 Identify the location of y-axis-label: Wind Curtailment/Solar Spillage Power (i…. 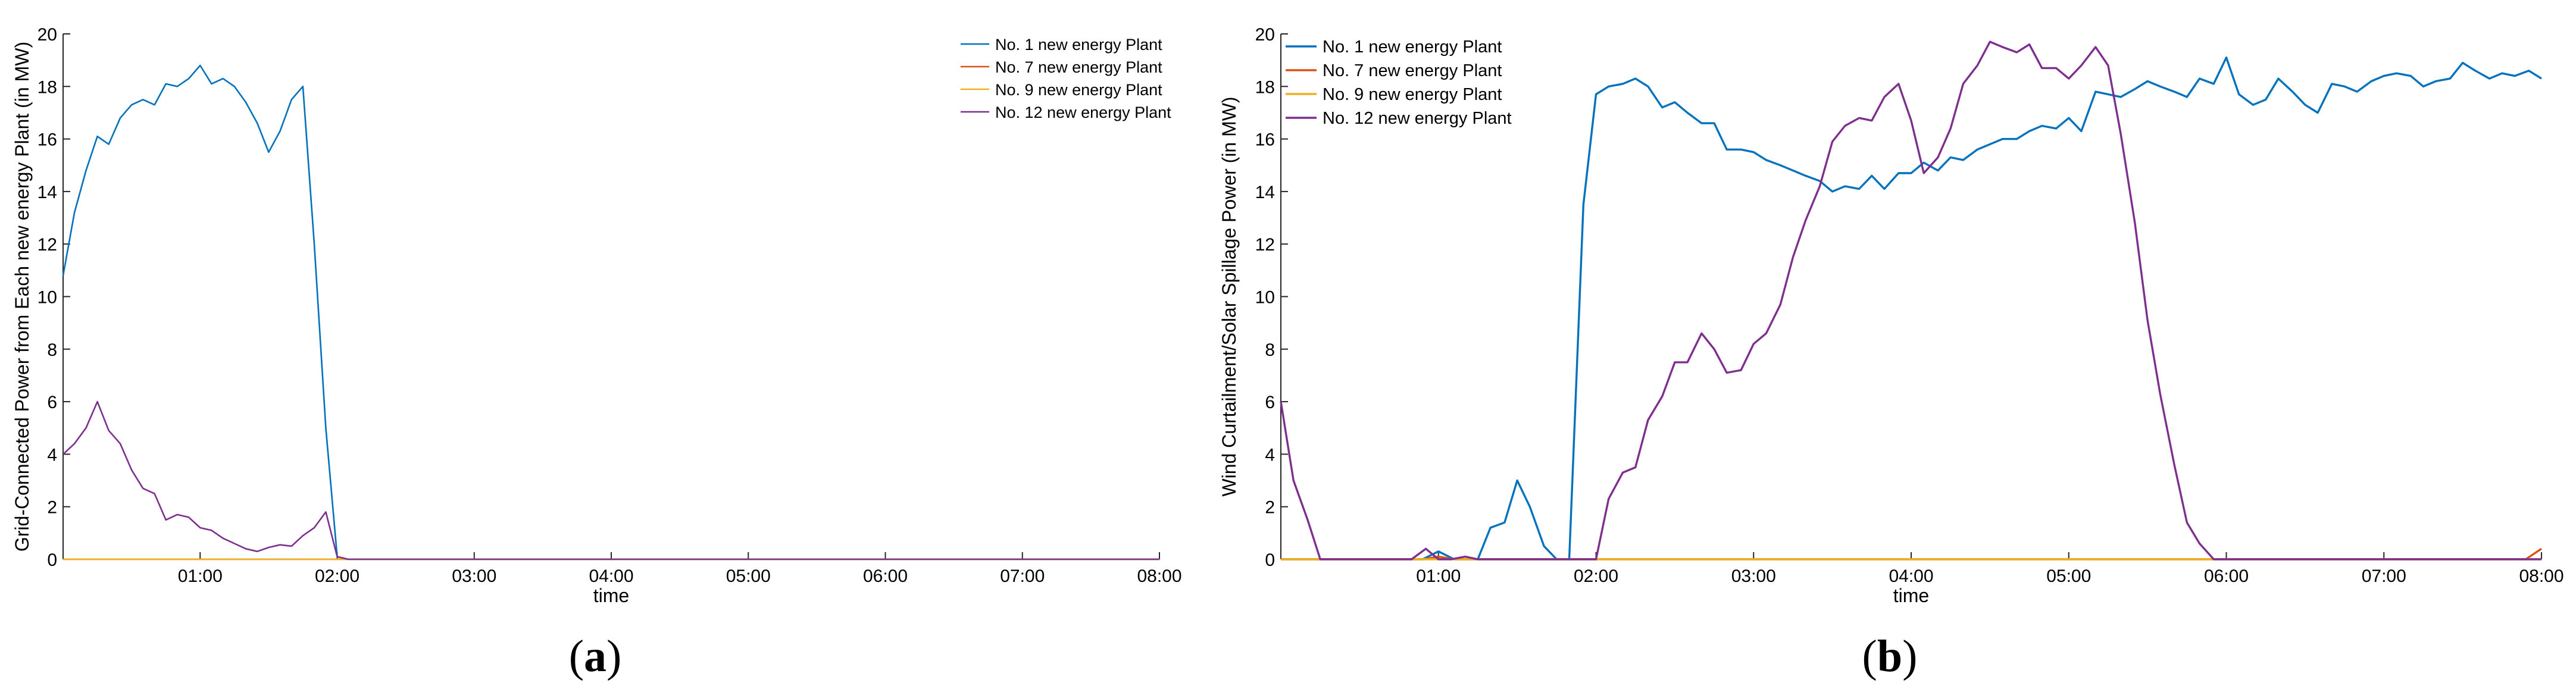
(1229, 296).